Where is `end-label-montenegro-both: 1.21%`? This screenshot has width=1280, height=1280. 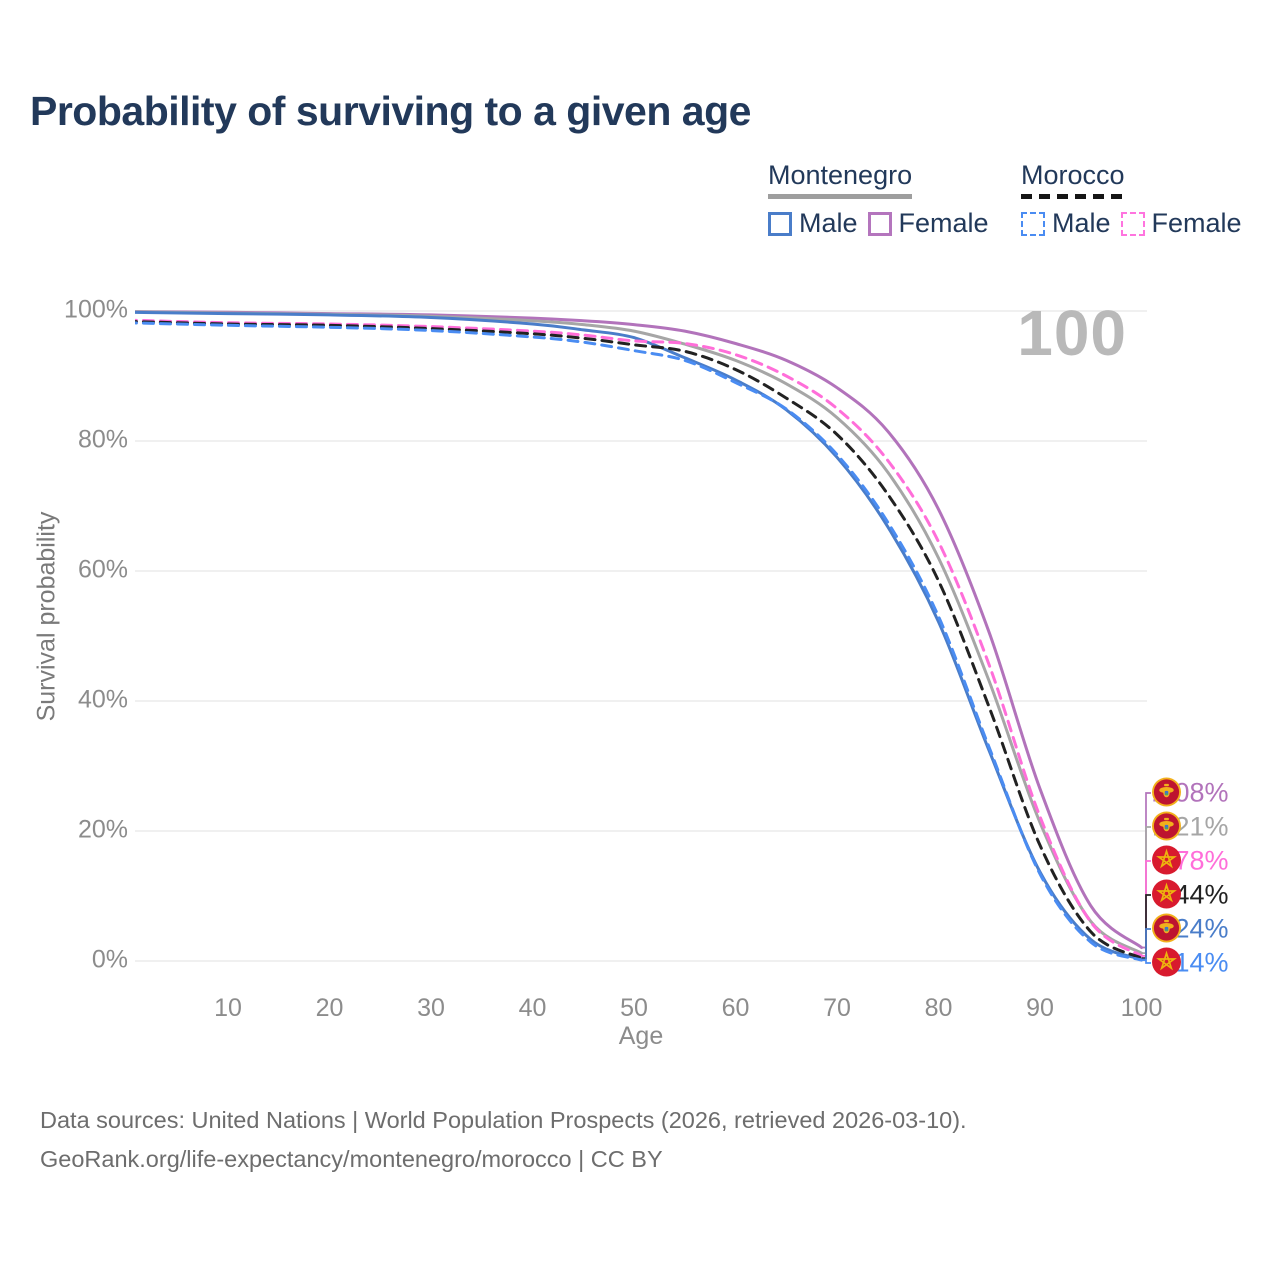 end-label-montenegro-both: 1.21% is located at coordinates (1190, 827).